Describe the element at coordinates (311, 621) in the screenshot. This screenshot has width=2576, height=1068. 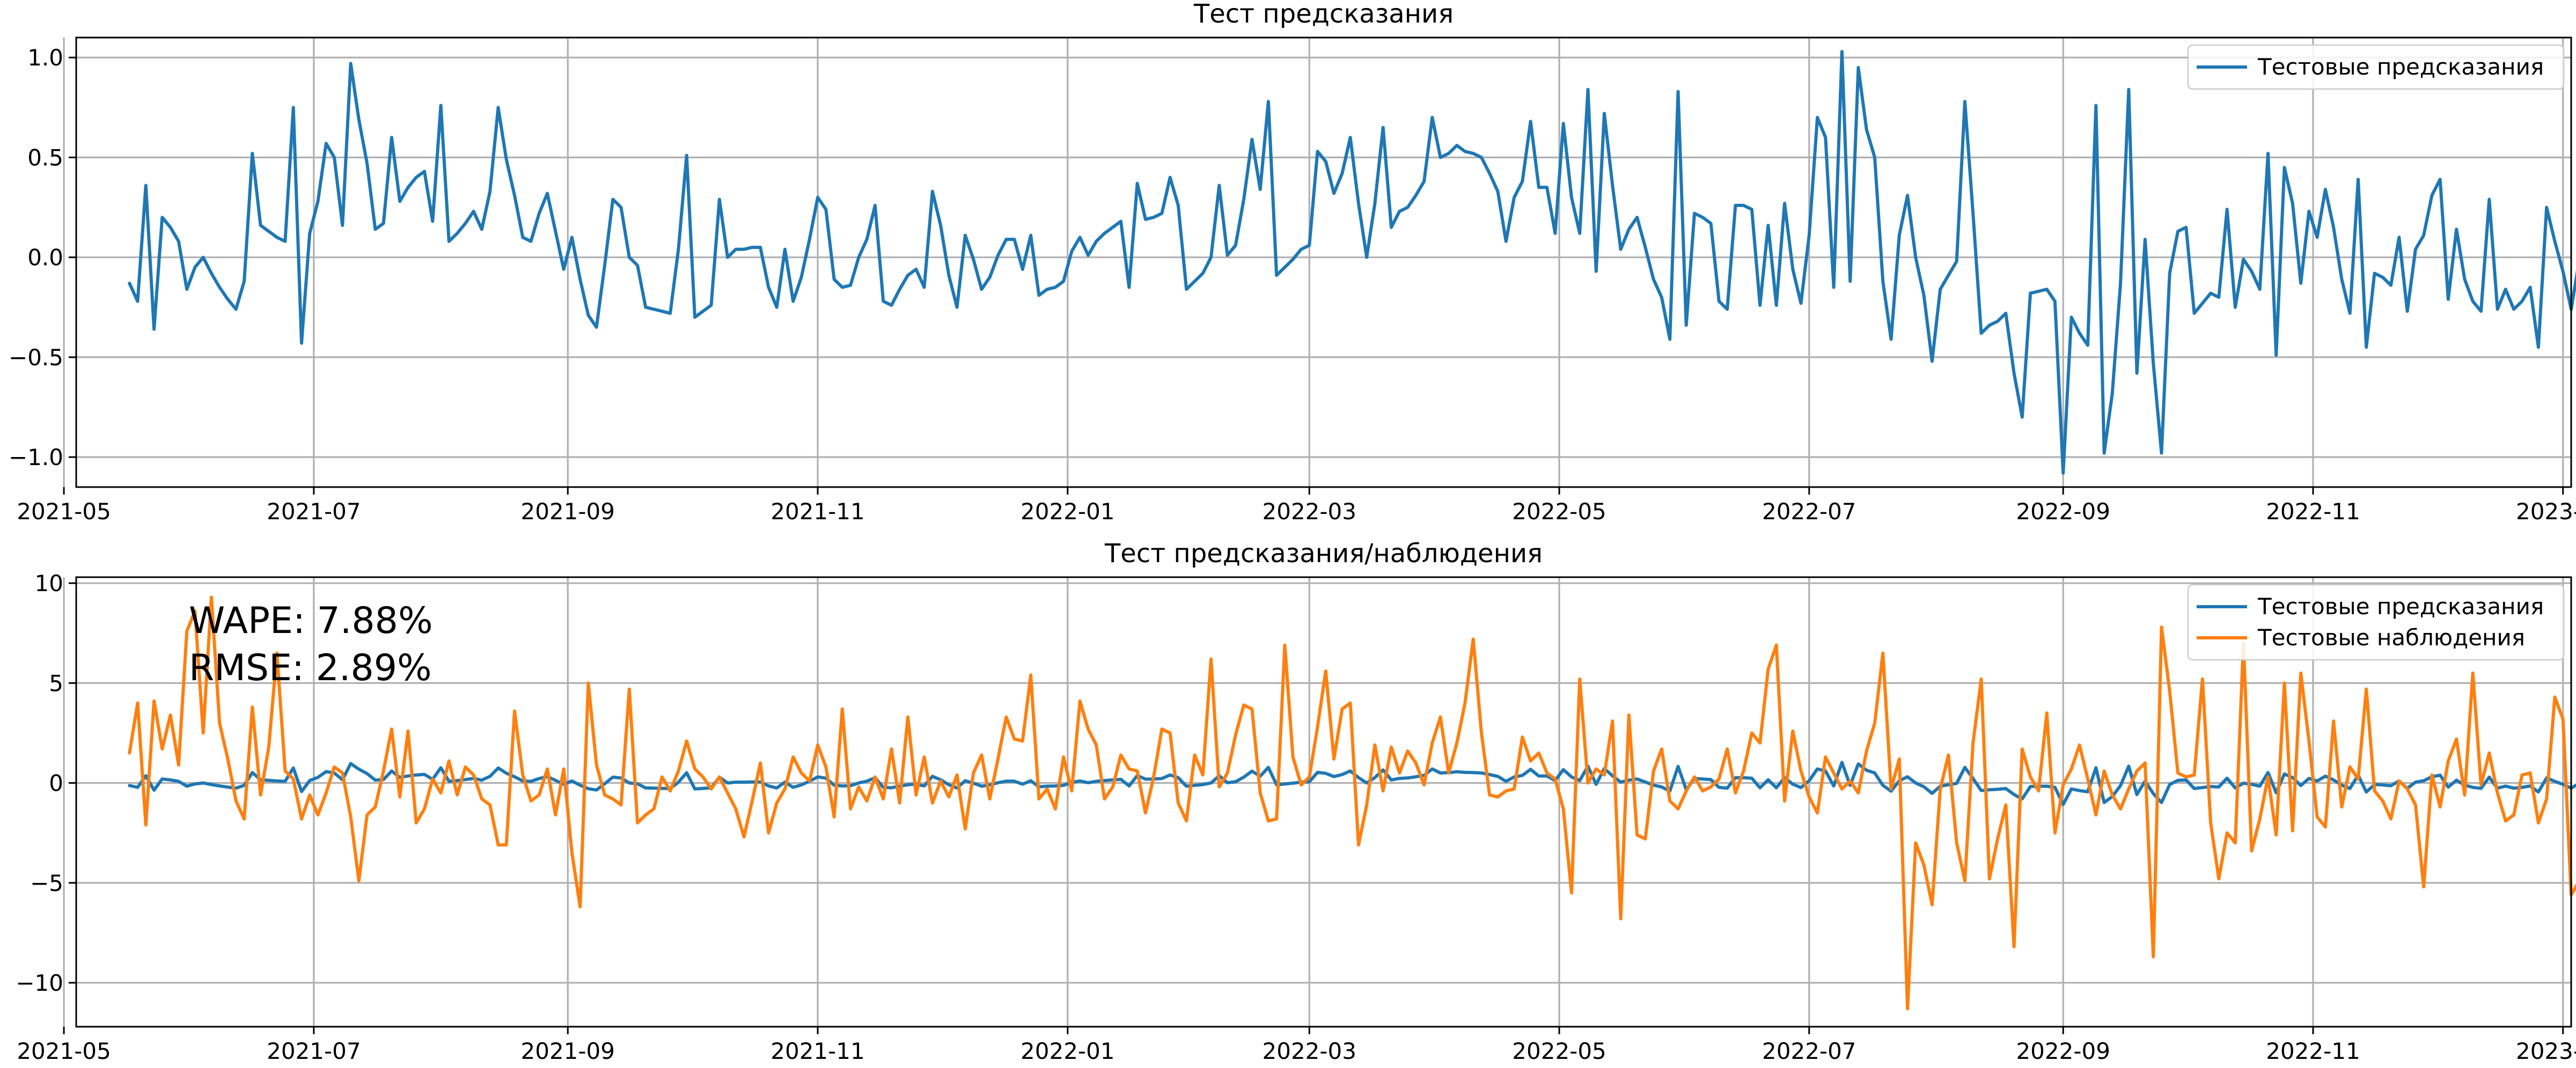
I see `wape-annotation: WAPE: 7.88%` at that location.